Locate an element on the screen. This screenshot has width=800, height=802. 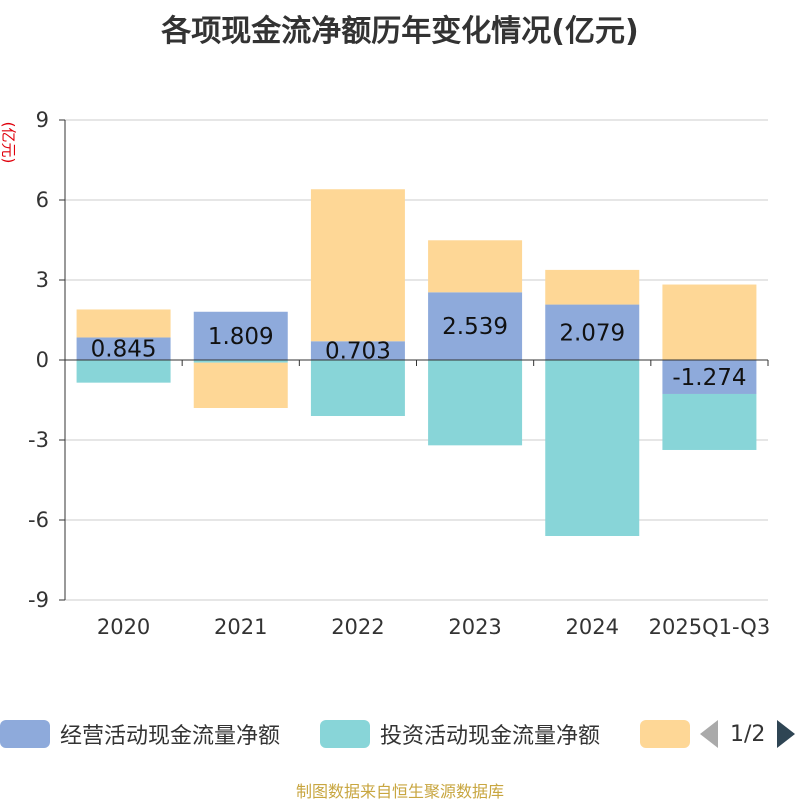
y-tick-label: 0 is located at coordinates (42, 360).